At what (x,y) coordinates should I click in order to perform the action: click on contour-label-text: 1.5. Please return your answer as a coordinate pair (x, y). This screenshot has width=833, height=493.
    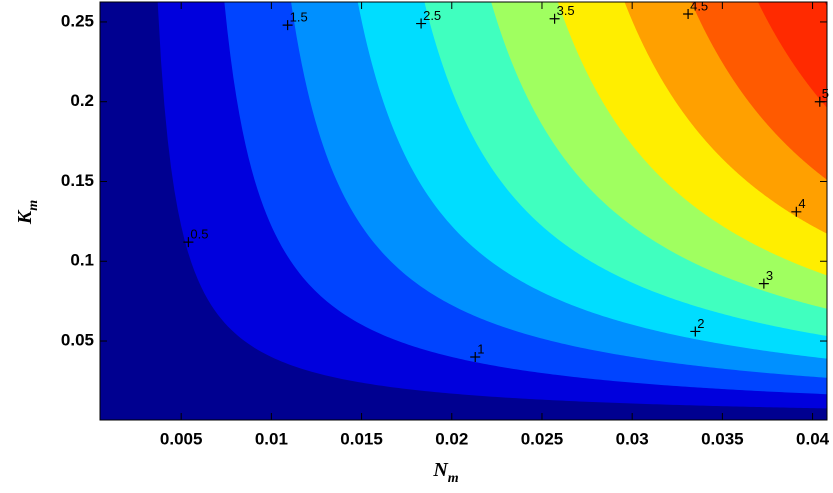
    Looking at the image, I should click on (299, 17).